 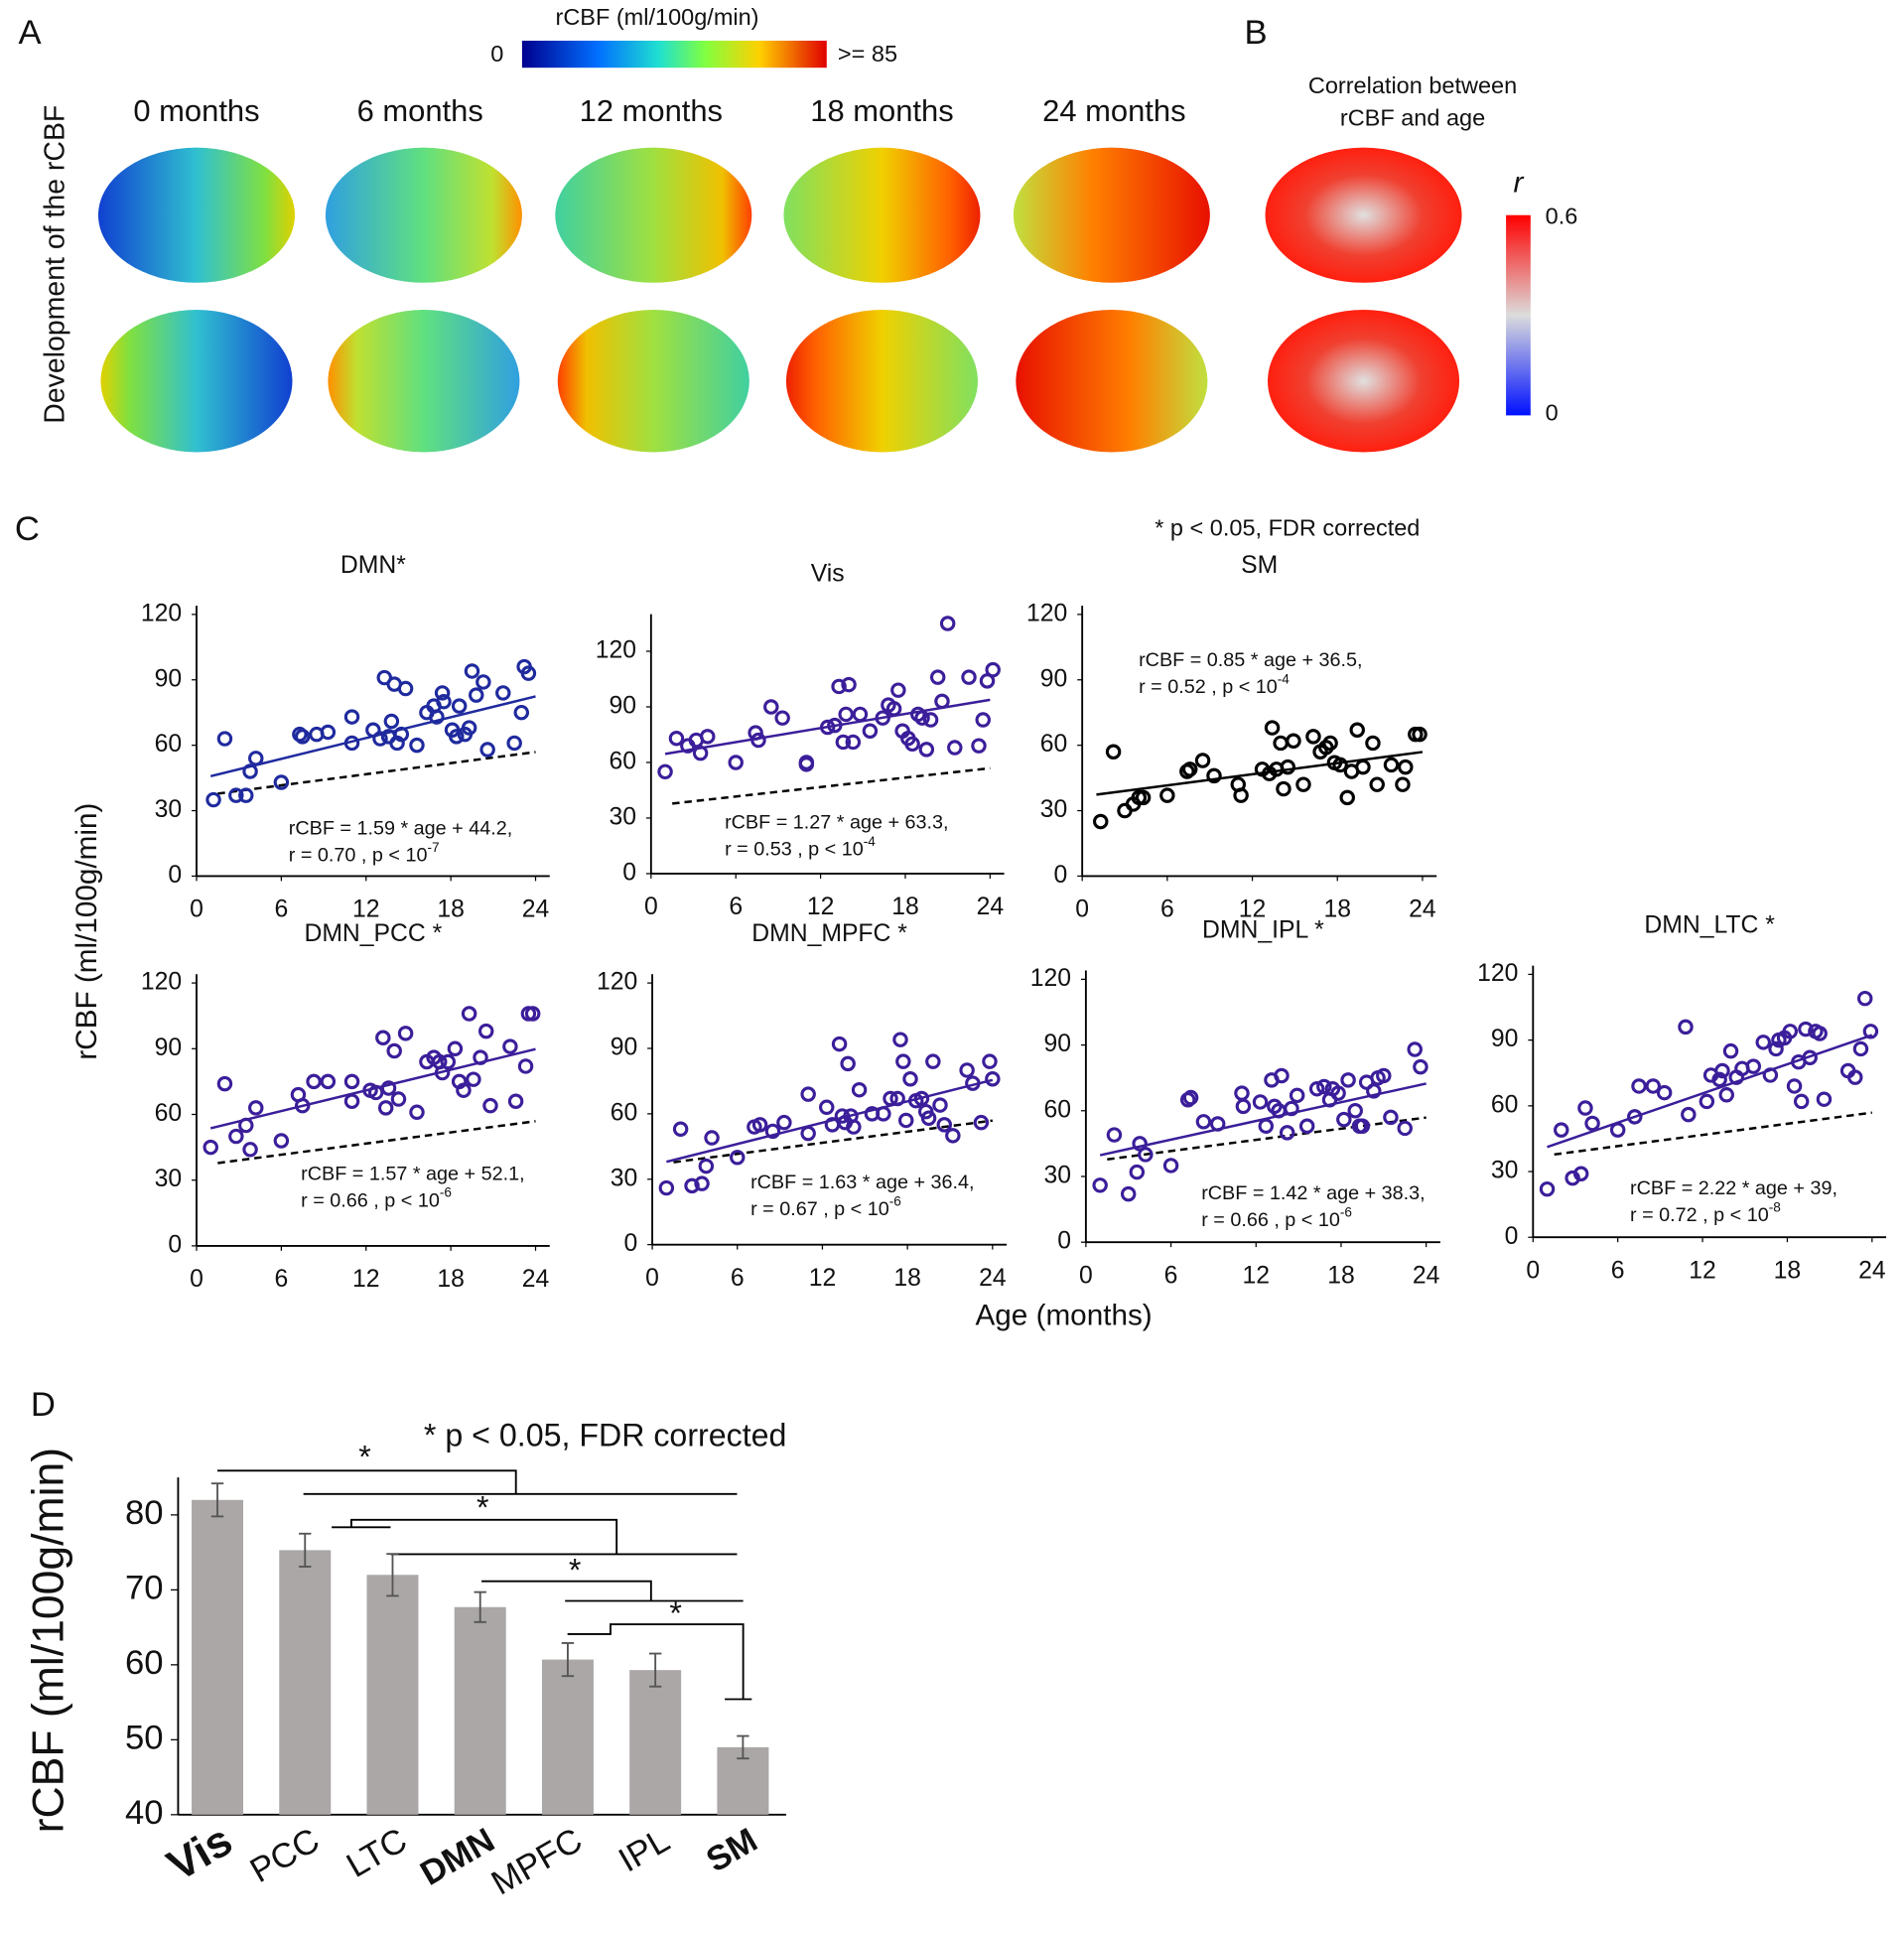 What do you see at coordinates (657, 17) in the screenshot?
I see `colorbar-title: rCBF (ml/100g/min)` at bounding box center [657, 17].